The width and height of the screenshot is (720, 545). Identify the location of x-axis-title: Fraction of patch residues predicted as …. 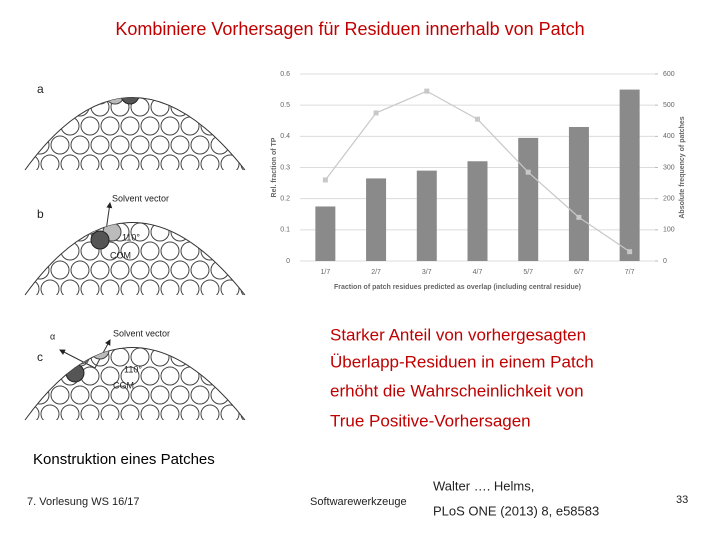
(457, 287).